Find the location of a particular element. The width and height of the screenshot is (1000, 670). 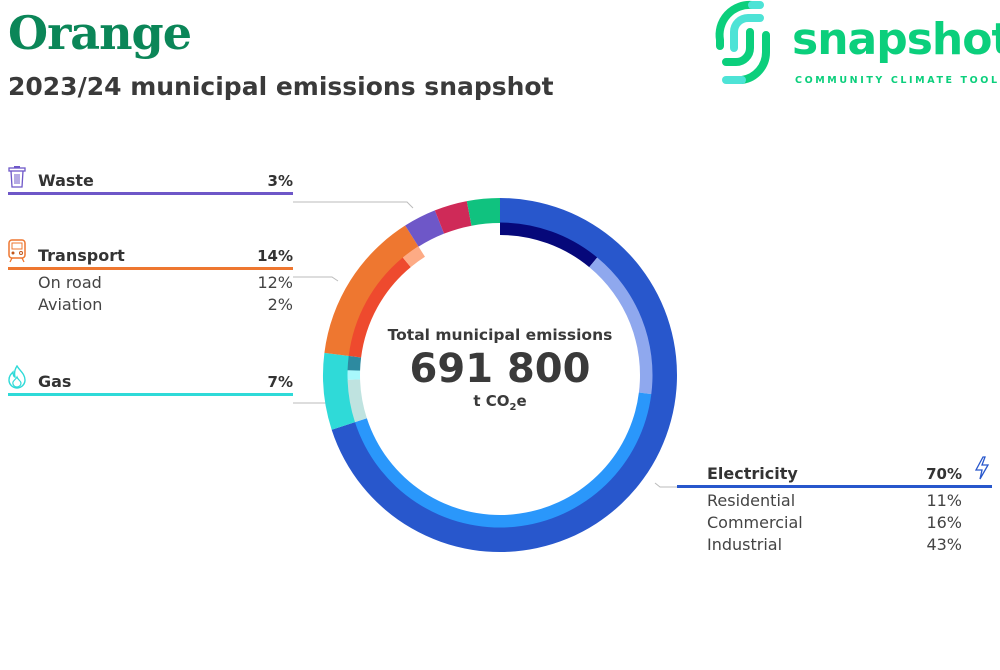

sub-percent: 12% is located at coordinates (275, 282).